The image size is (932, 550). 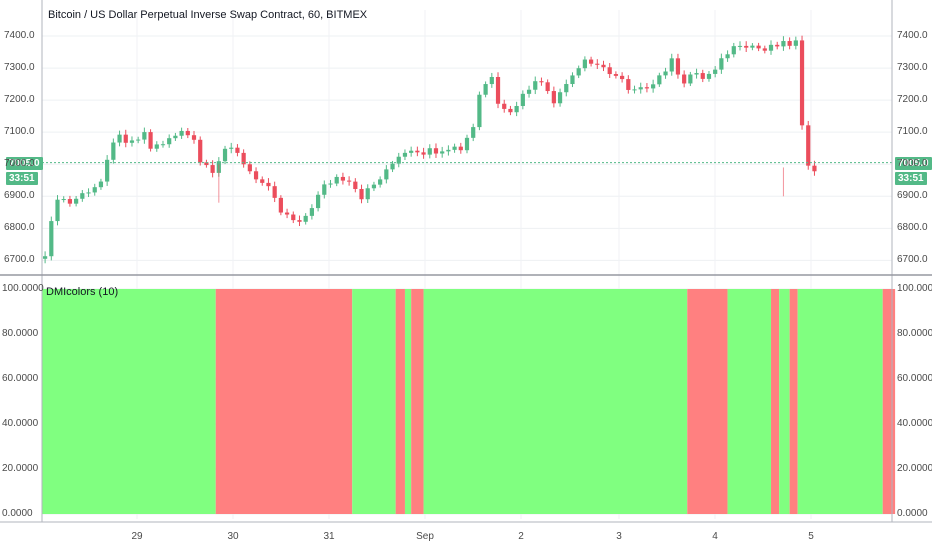 What do you see at coordinates (19, 68) in the screenshot?
I see `price-axis-tick: 7300.0` at bounding box center [19, 68].